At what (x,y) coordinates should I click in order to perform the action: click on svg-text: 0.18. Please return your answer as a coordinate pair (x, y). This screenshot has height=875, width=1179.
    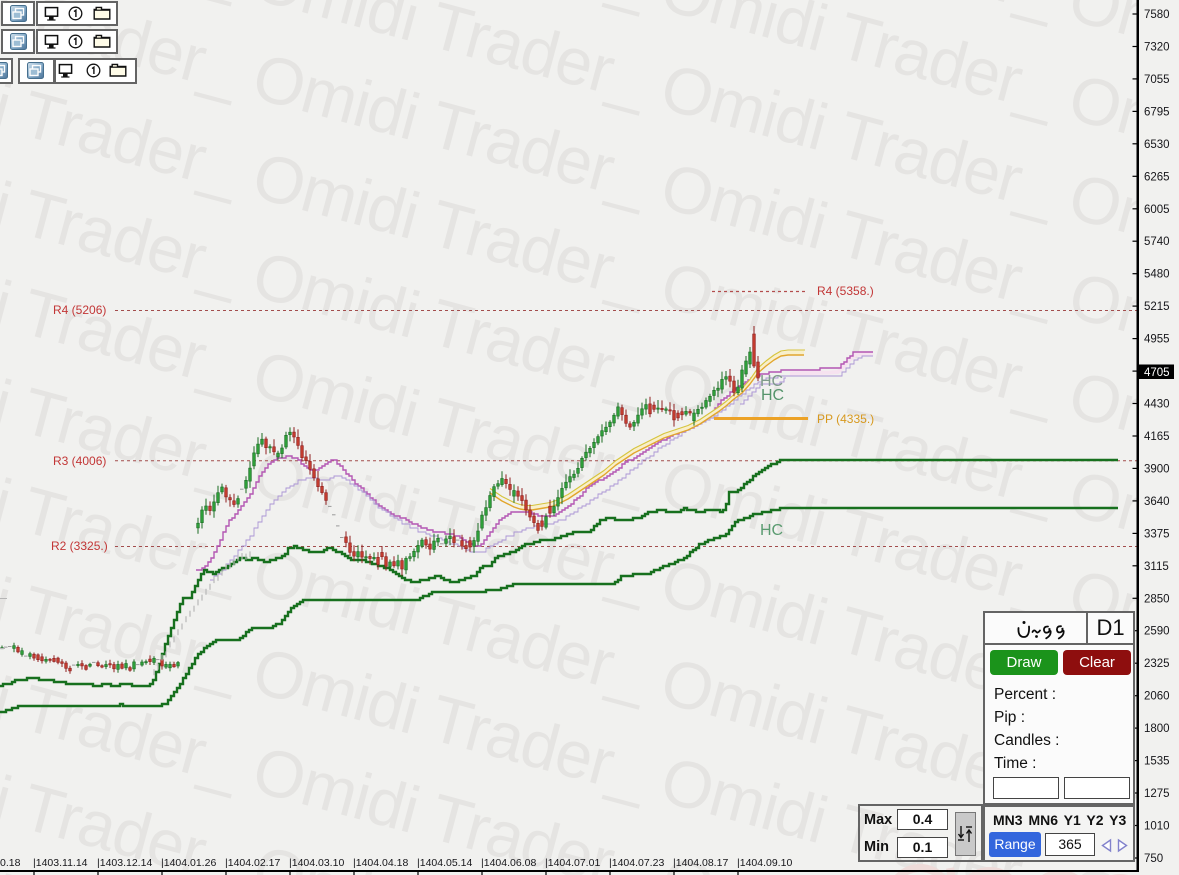
    Looking at the image, I should click on (10, 863).